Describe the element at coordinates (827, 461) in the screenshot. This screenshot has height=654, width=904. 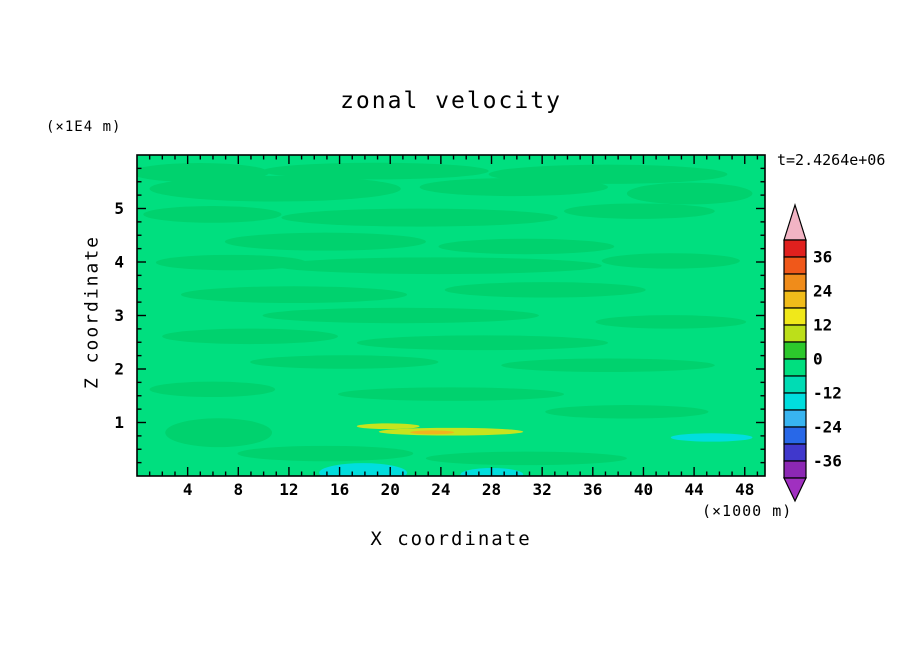
I see `colorbar-label: -36` at that location.